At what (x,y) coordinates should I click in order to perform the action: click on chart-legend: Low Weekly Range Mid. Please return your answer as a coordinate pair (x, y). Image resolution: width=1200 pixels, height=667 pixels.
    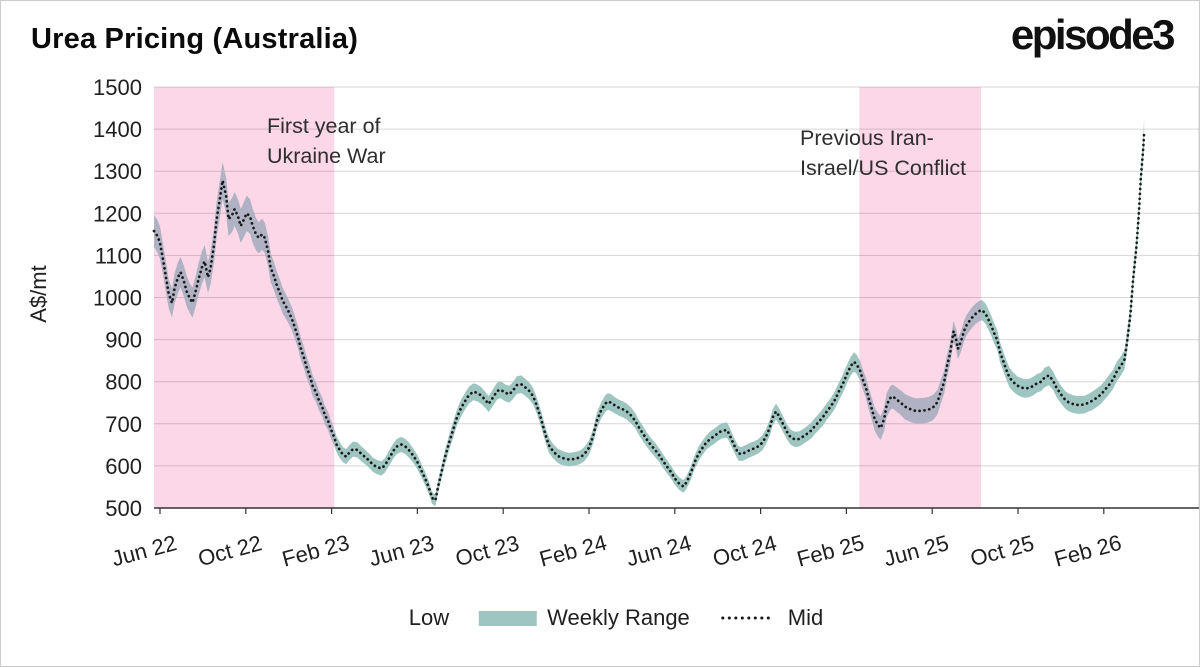
    Looking at the image, I should click on (616, 618).